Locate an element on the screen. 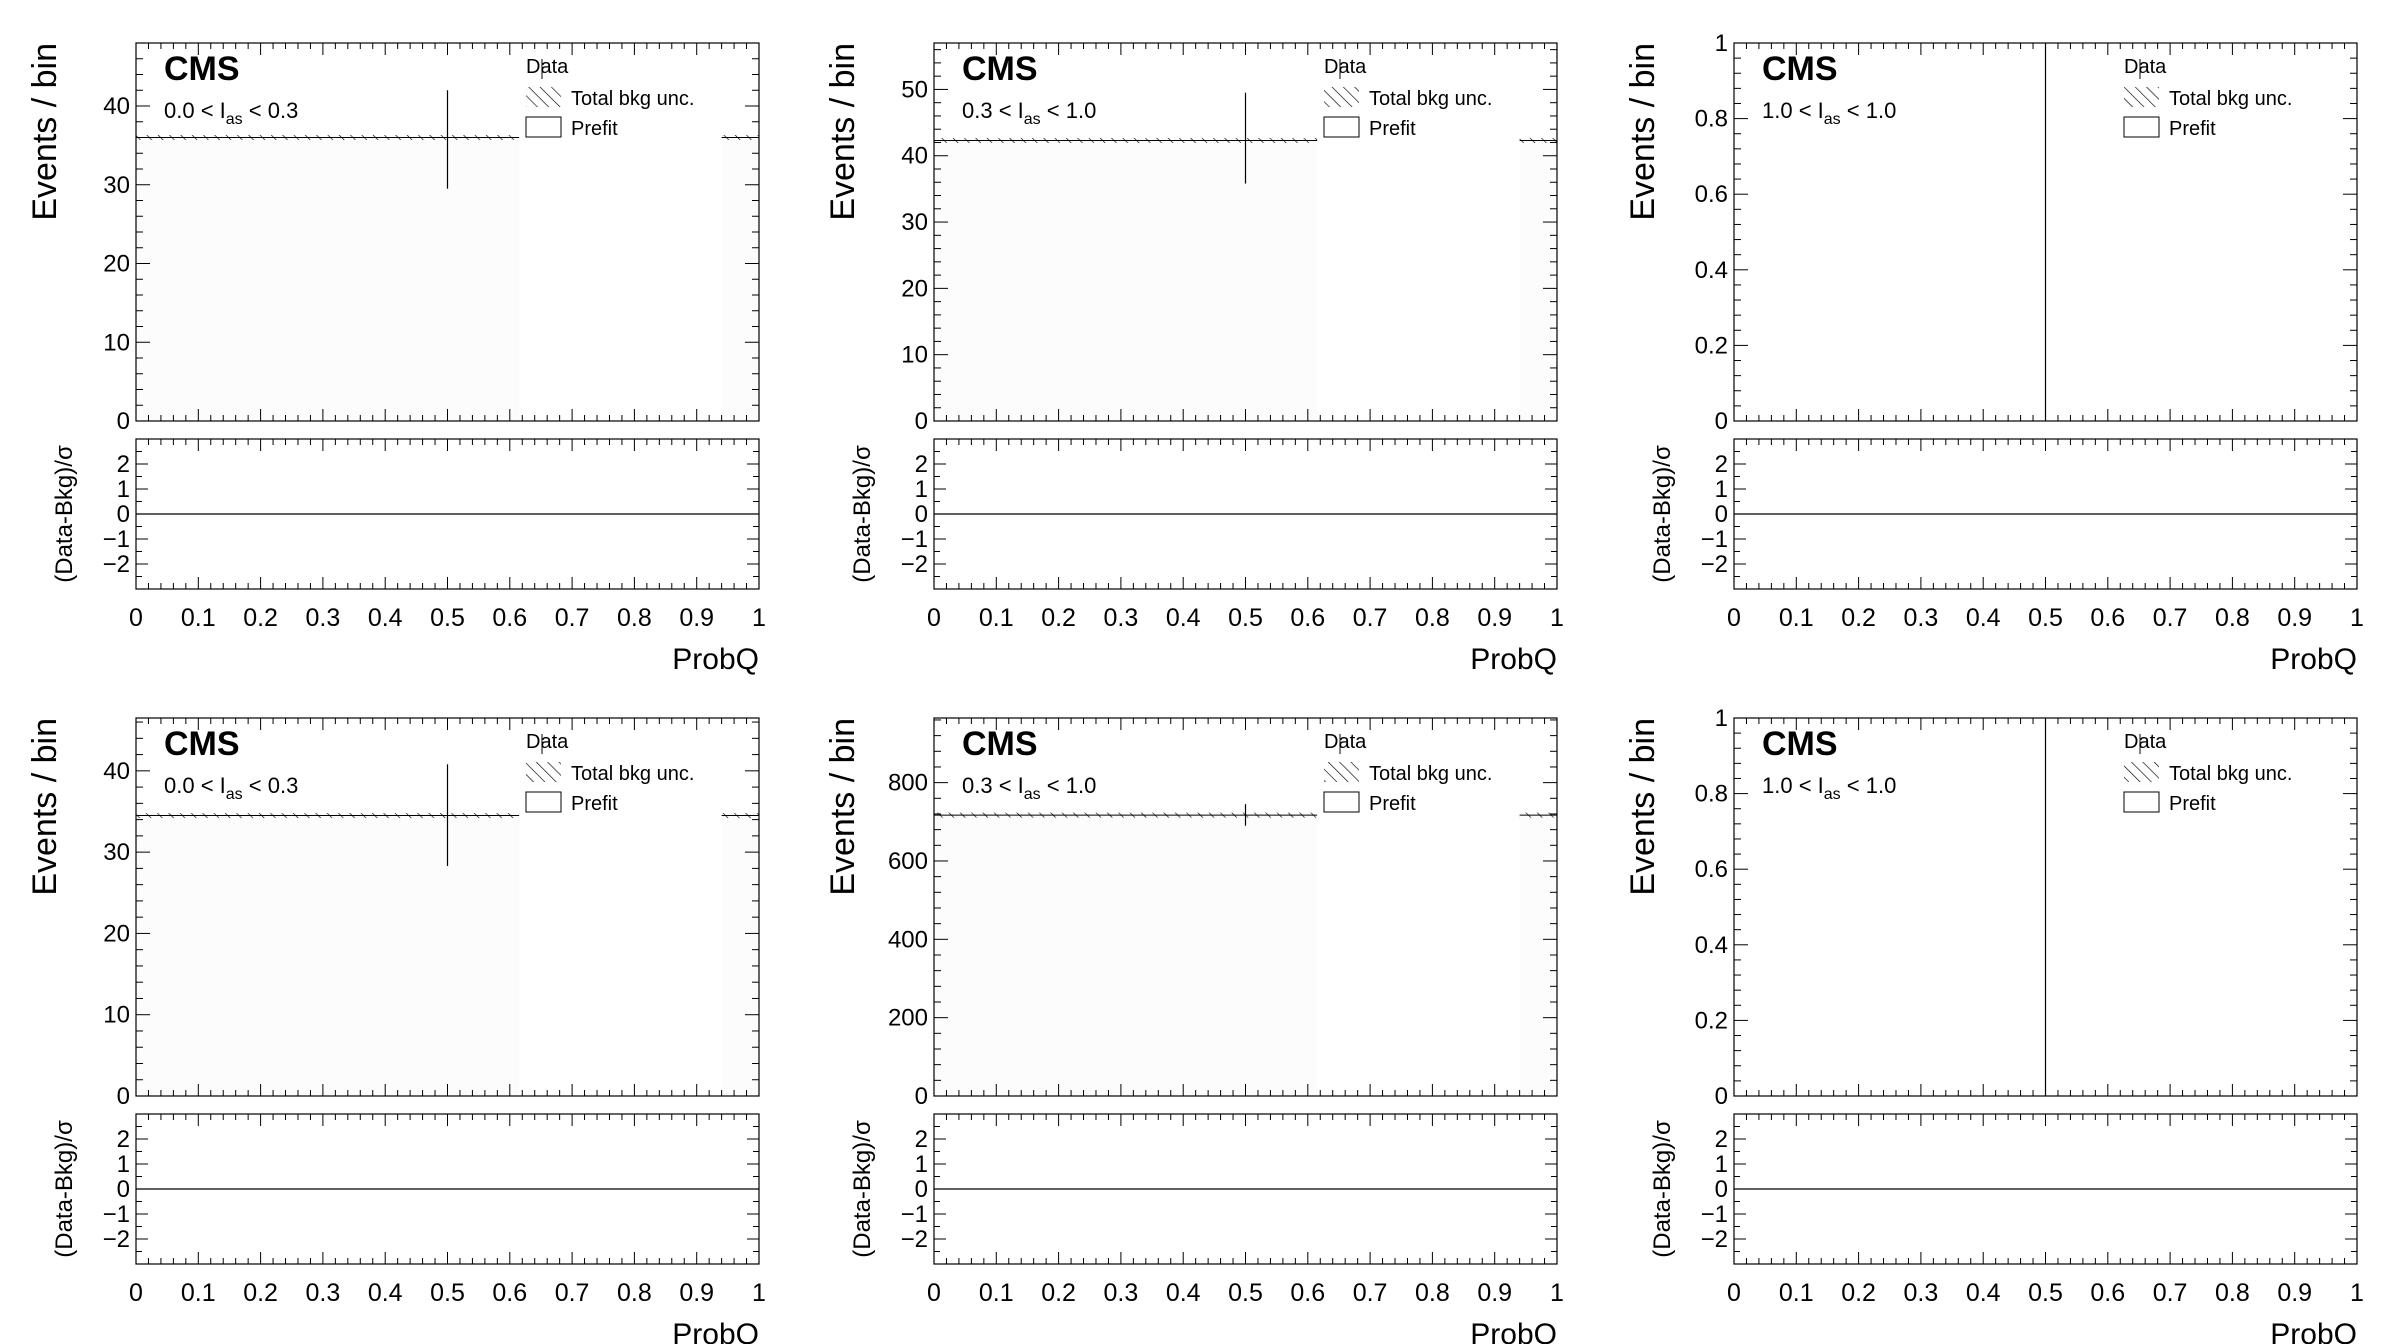 The width and height of the screenshot is (2388, 1344). y-tick-label: 0.6 is located at coordinates (1711, 194).